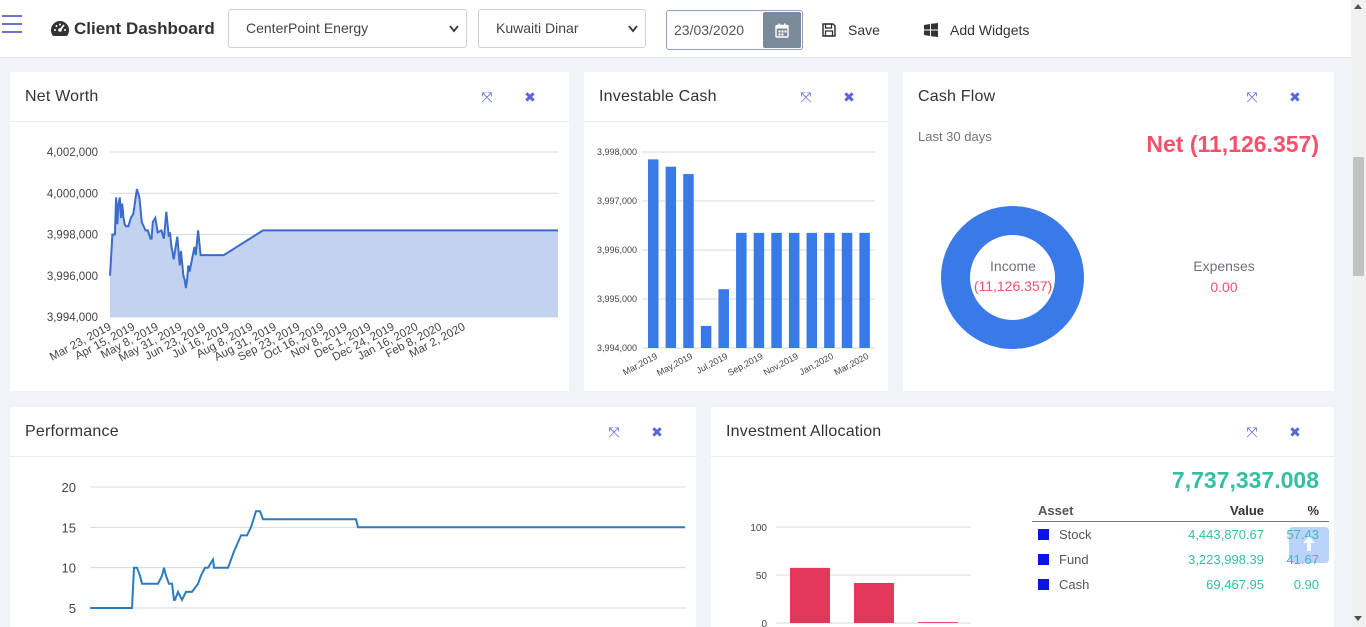 This screenshot has height=627, width=1366. I want to click on y-tick-label: 15, so click(69, 527).